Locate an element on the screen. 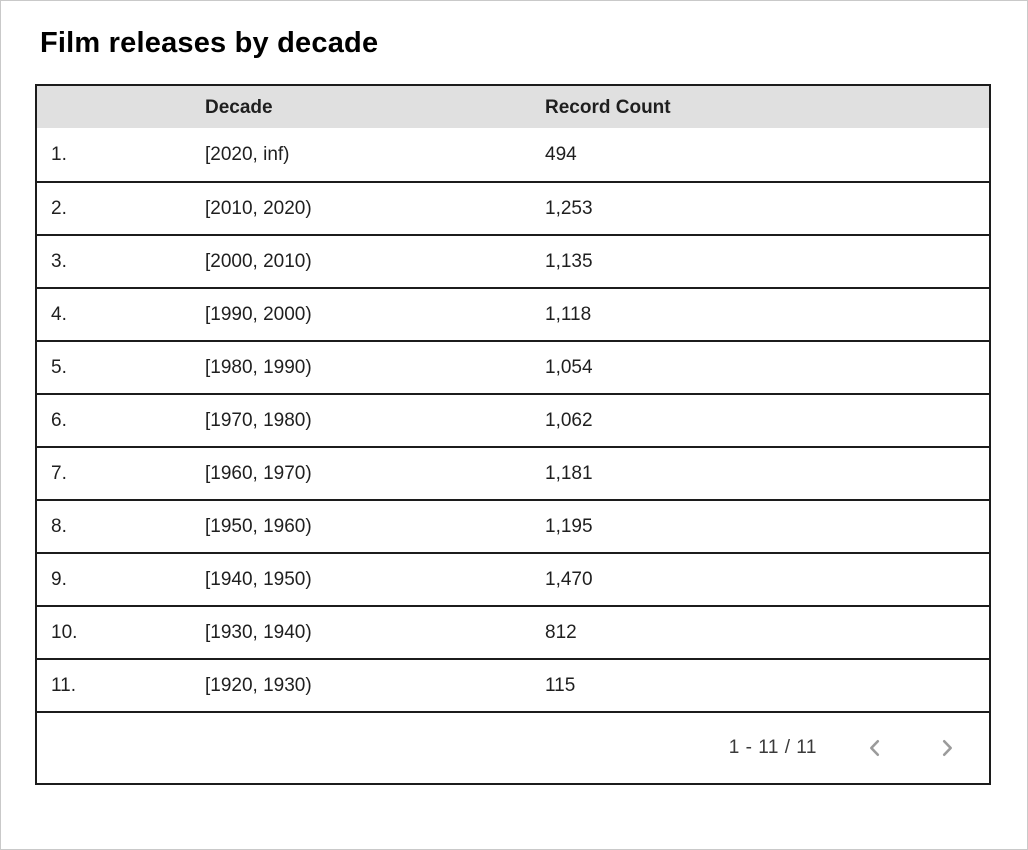 The image size is (1028, 850). table-row: 10. [1930, 1940) 812 is located at coordinates (513, 631).